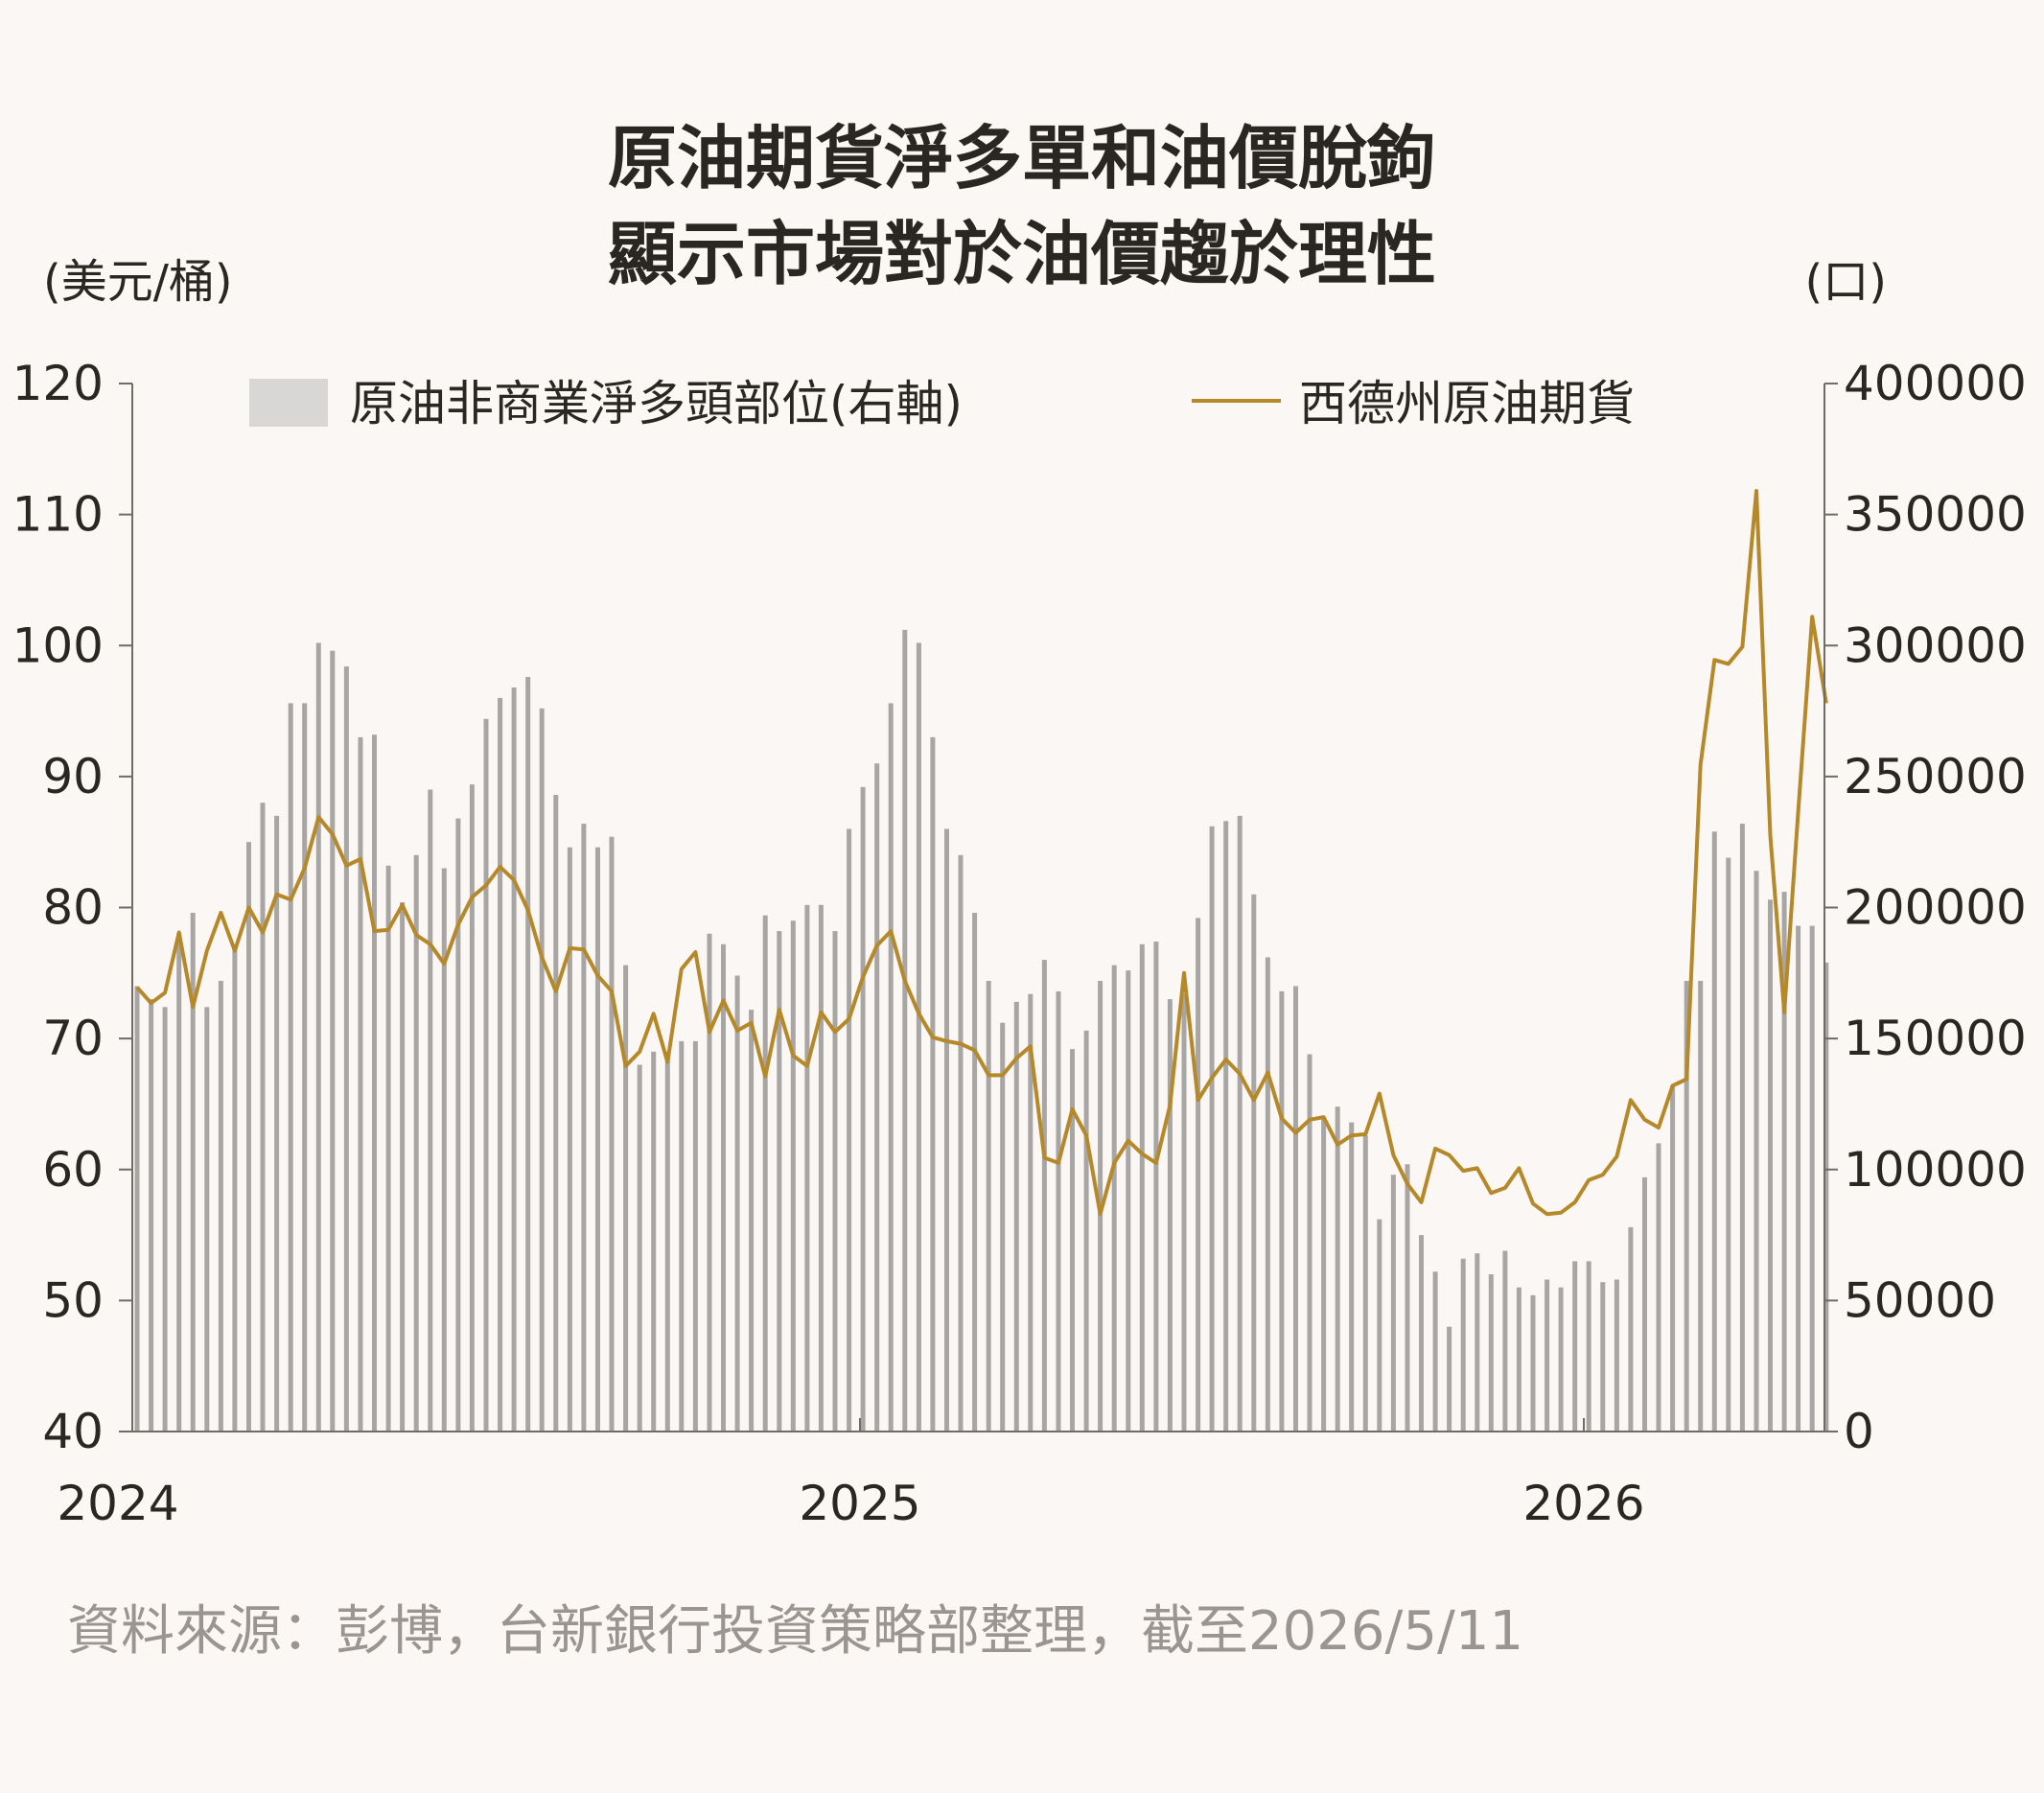 Image resolution: width=2044 pixels, height=1793 pixels. I want to click on legend-line-label: 西德州原油期貨, so click(1467, 403).